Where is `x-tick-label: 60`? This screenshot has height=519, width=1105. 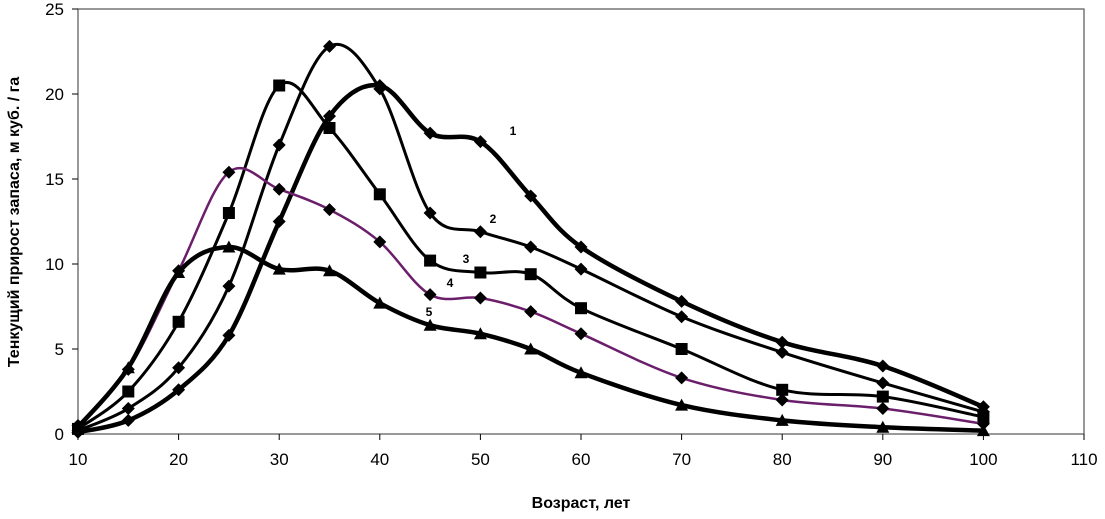
x-tick-label: 60 is located at coordinates (581, 459).